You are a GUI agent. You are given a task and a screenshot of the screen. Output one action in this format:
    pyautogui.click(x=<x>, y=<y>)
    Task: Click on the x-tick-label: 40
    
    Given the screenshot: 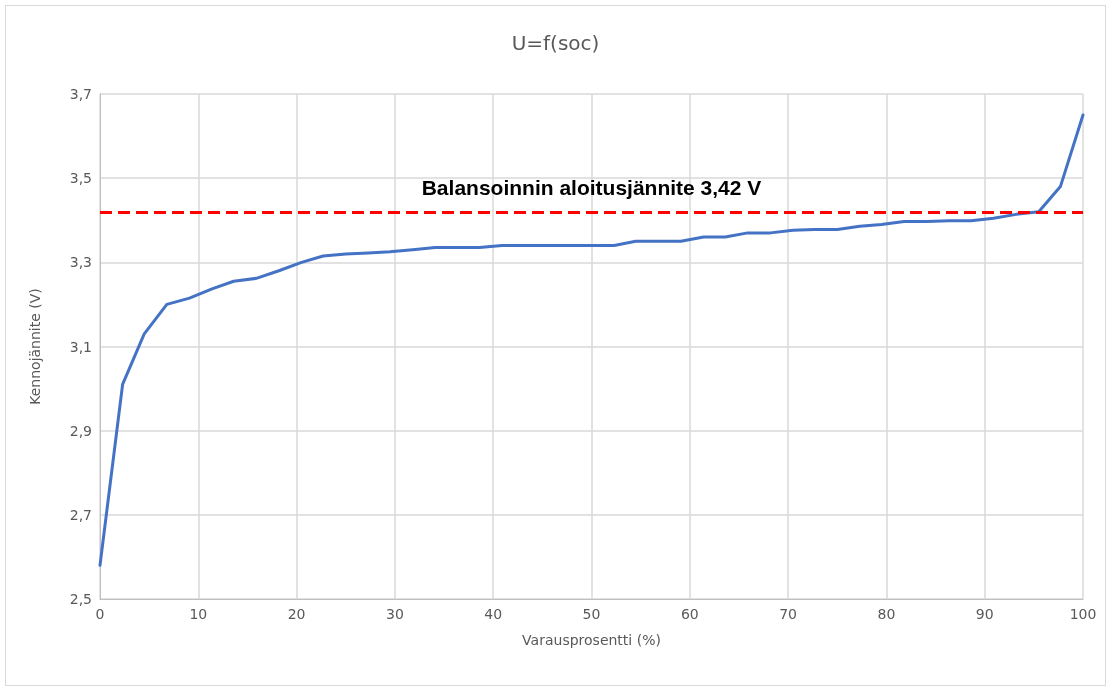 What is the action you would take?
    pyautogui.click(x=493, y=614)
    